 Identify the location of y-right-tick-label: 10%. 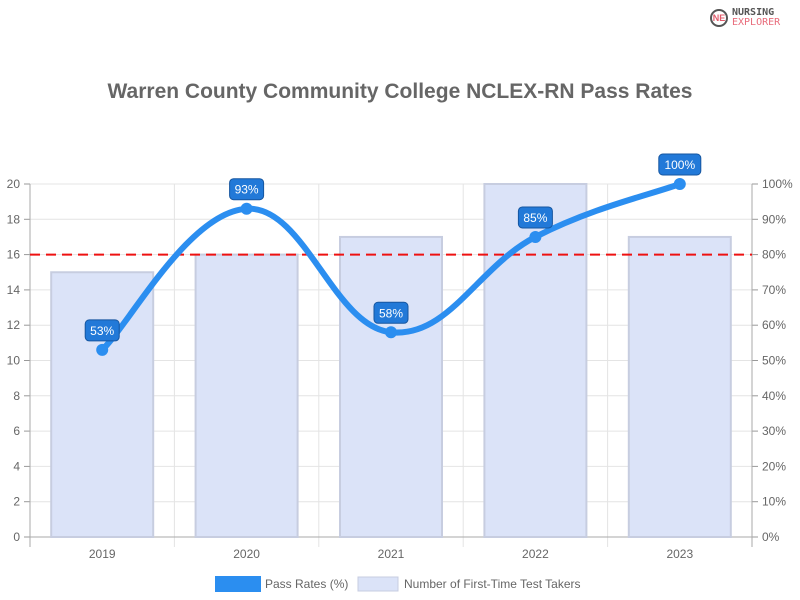
(774, 502).